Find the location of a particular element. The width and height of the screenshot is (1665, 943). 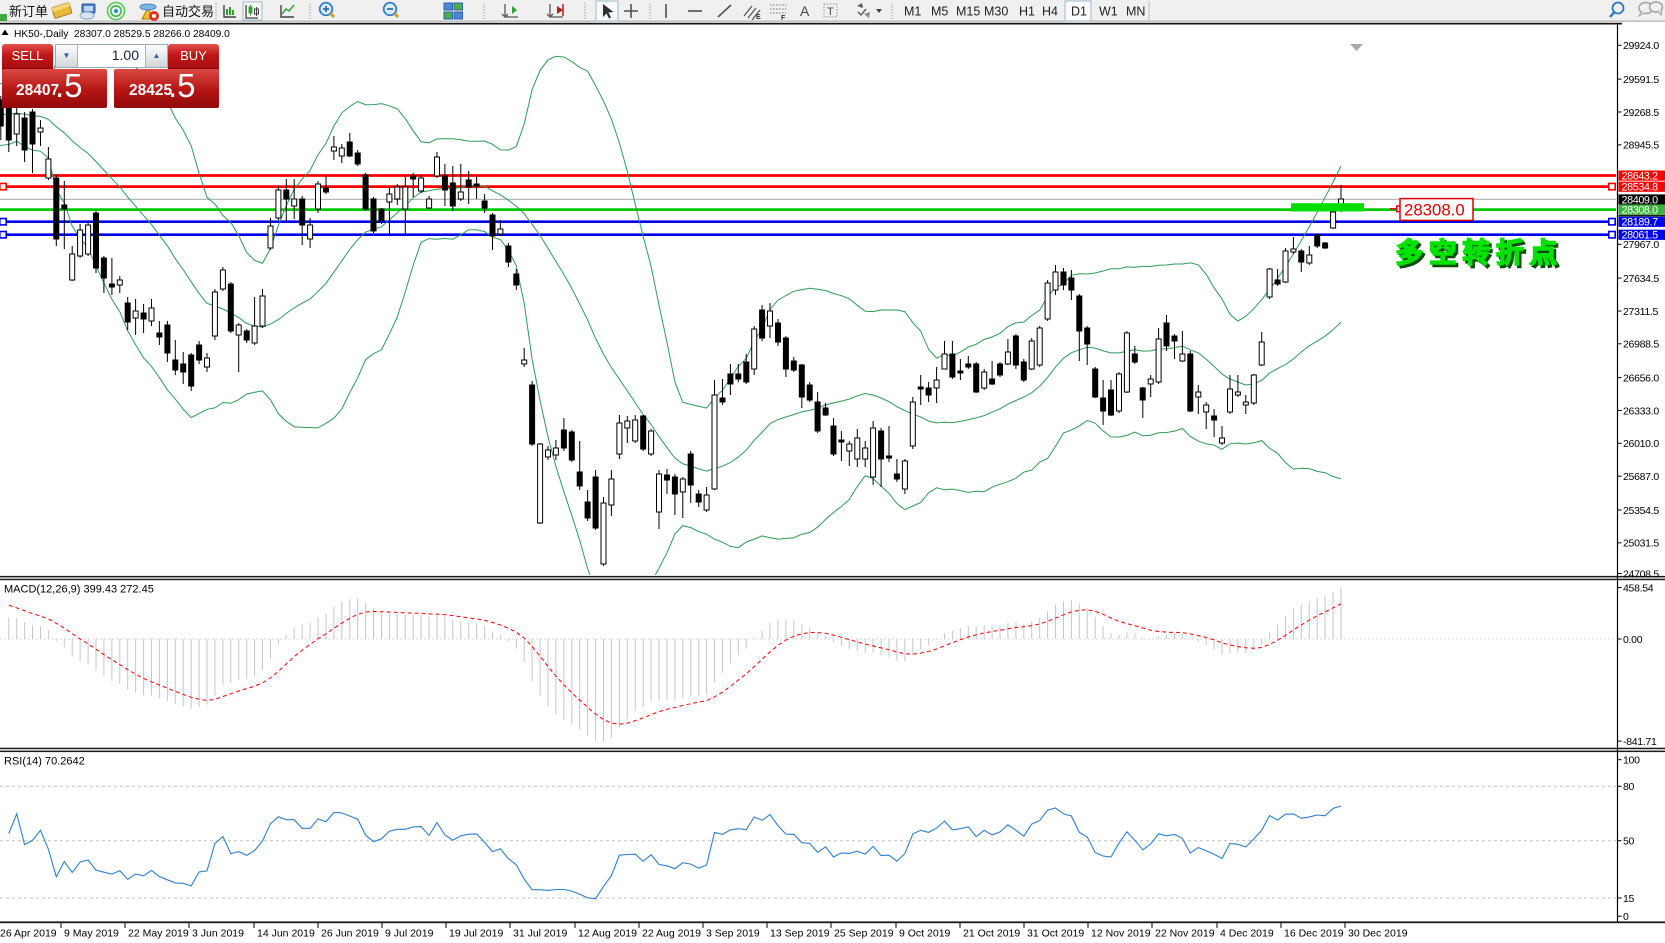

svg-text: 12 Nov 2019 is located at coordinates (1121, 934).